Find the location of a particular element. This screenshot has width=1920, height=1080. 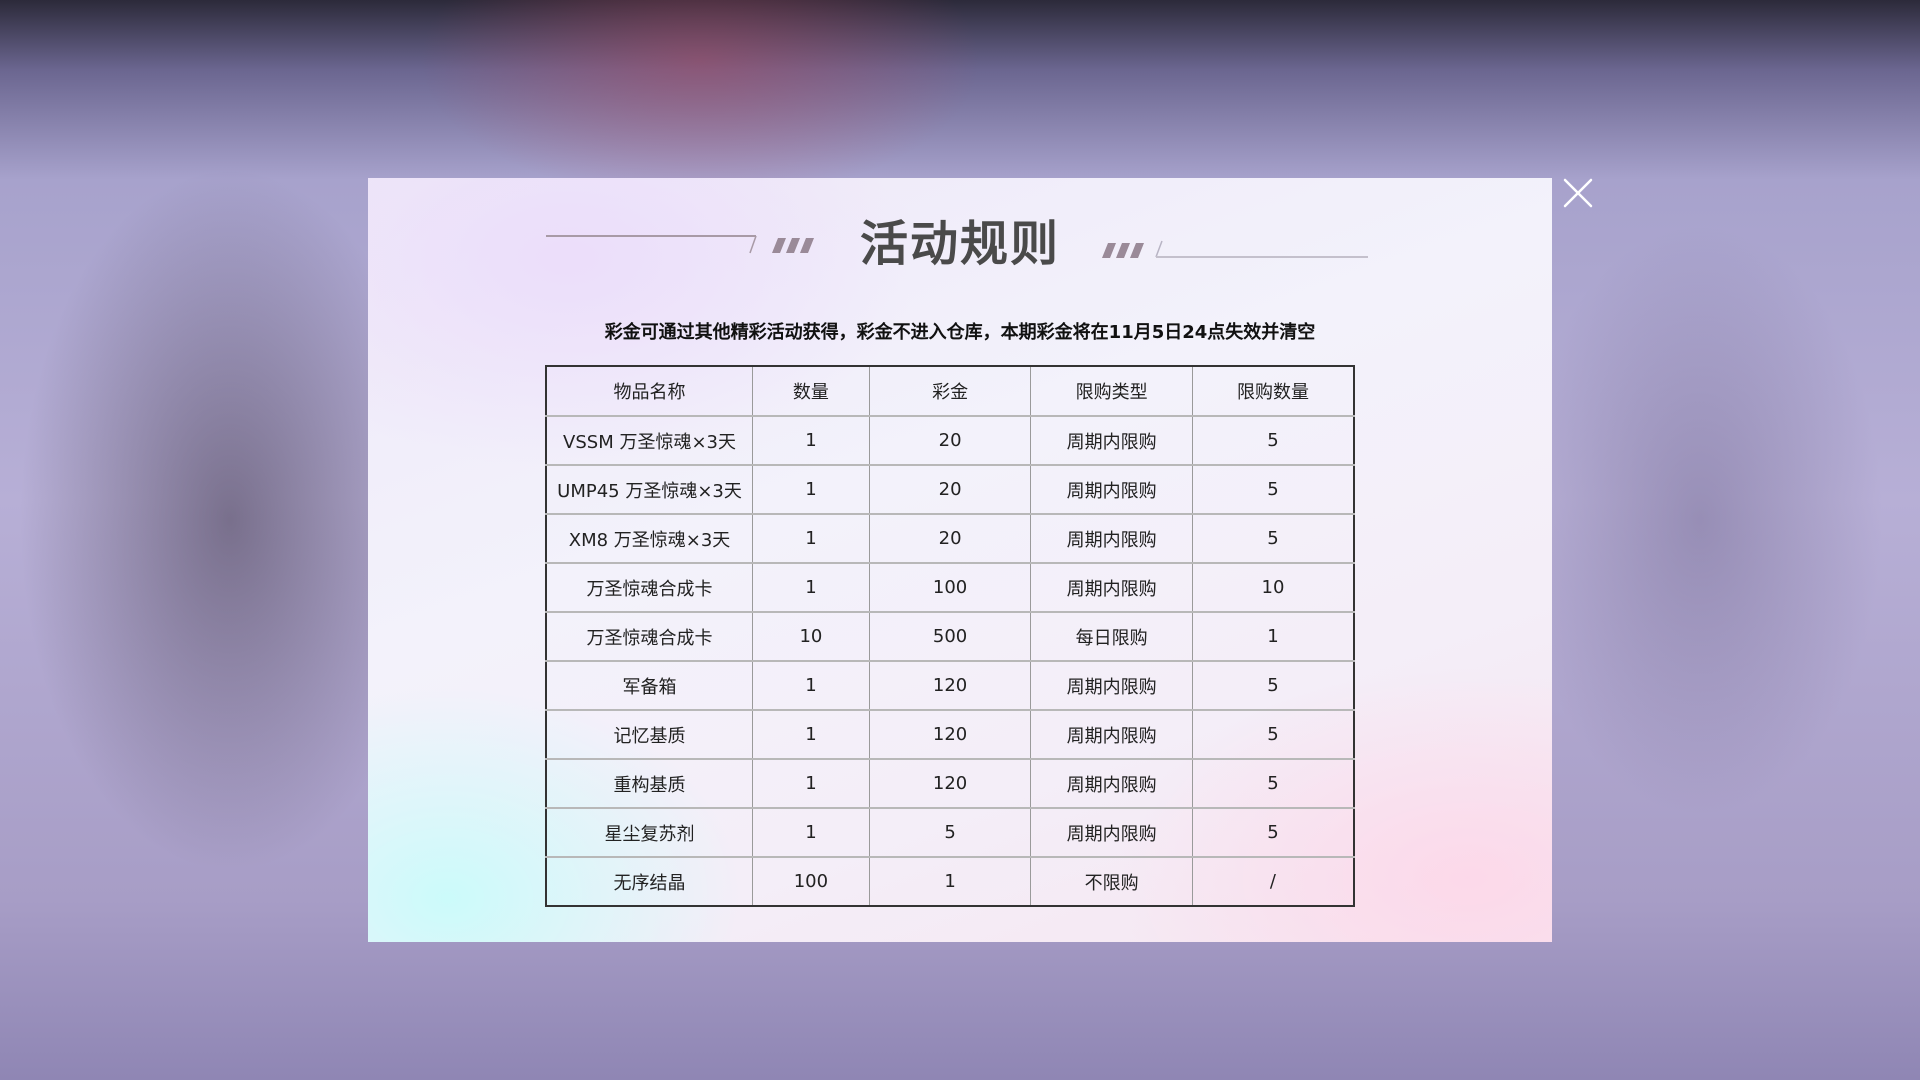

table-row: 无序结晶 100 1 不限购 / is located at coordinates (950, 881).